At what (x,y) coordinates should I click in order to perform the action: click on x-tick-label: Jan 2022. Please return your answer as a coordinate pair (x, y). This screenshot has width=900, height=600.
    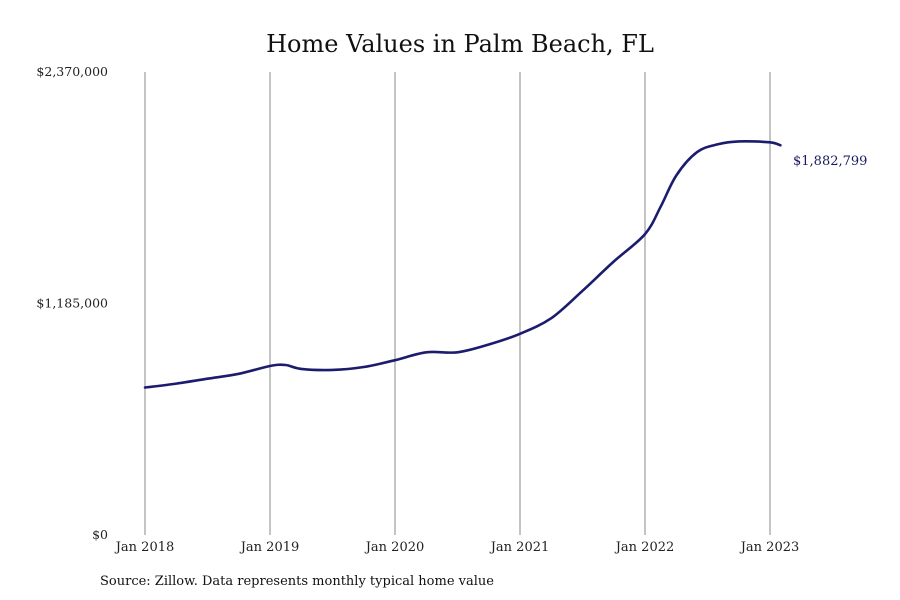
    Looking at the image, I should click on (644, 547).